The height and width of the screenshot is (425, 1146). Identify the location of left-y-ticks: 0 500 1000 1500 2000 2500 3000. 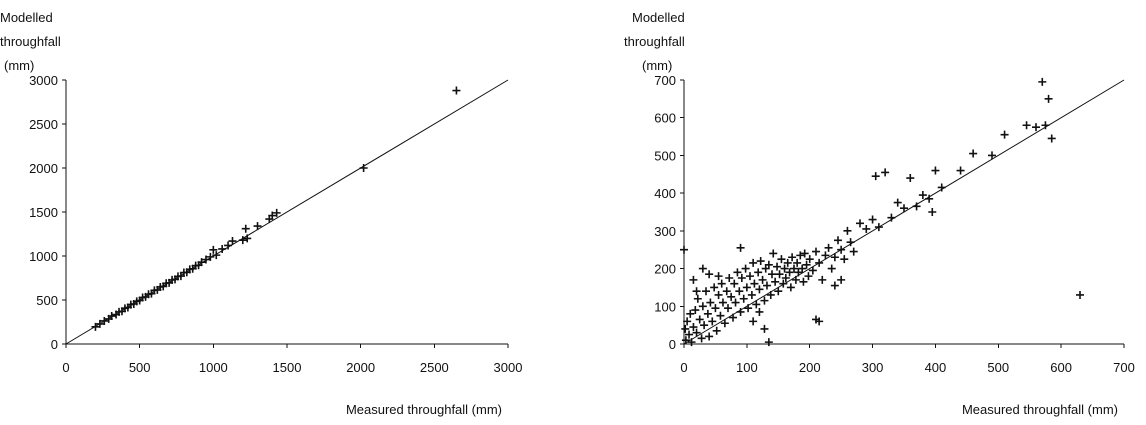
(47, 212).